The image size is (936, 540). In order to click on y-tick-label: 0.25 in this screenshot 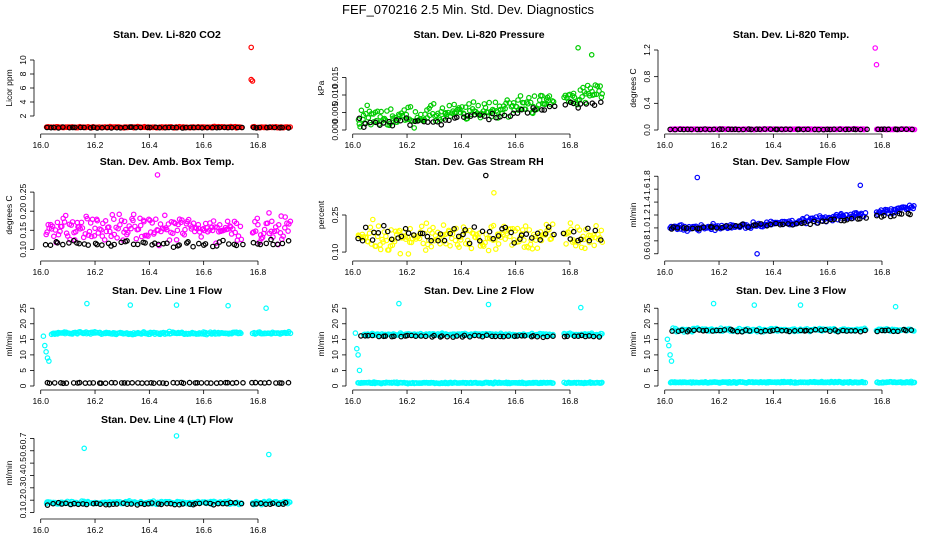, I will do `click(335, 214)`.